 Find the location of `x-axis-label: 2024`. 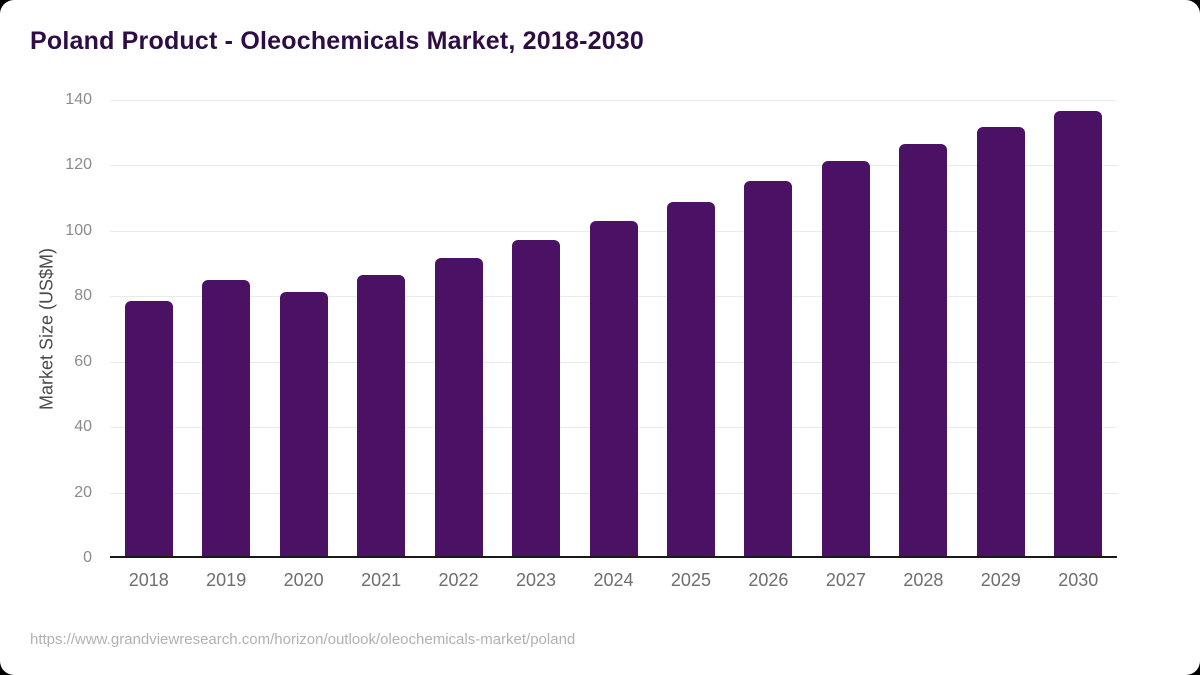

x-axis-label: 2024 is located at coordinates (613, 580).